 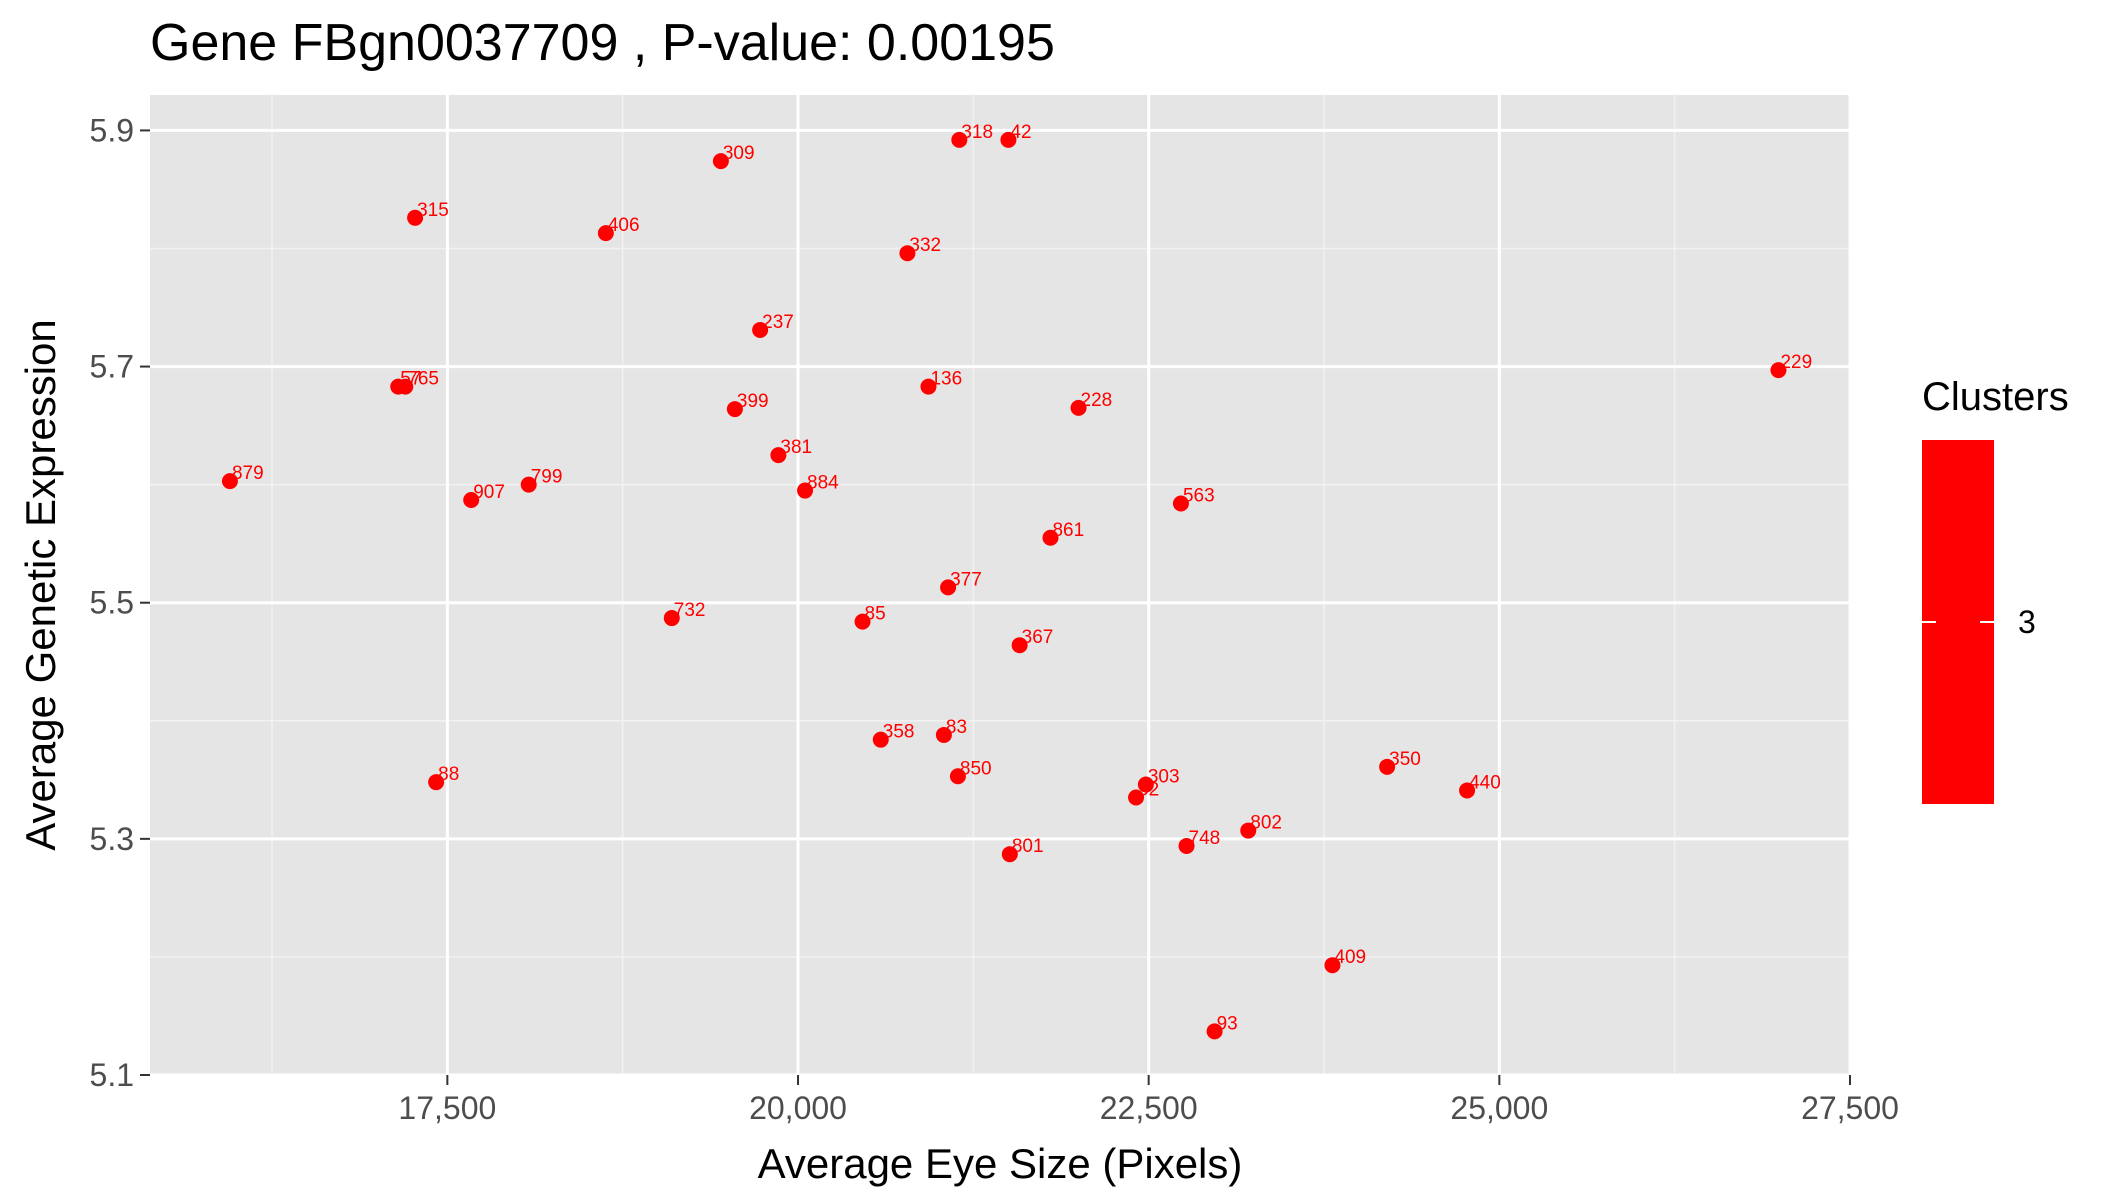 I want to click on x-tick-label: 20,000, so click(x=798, y=1108).